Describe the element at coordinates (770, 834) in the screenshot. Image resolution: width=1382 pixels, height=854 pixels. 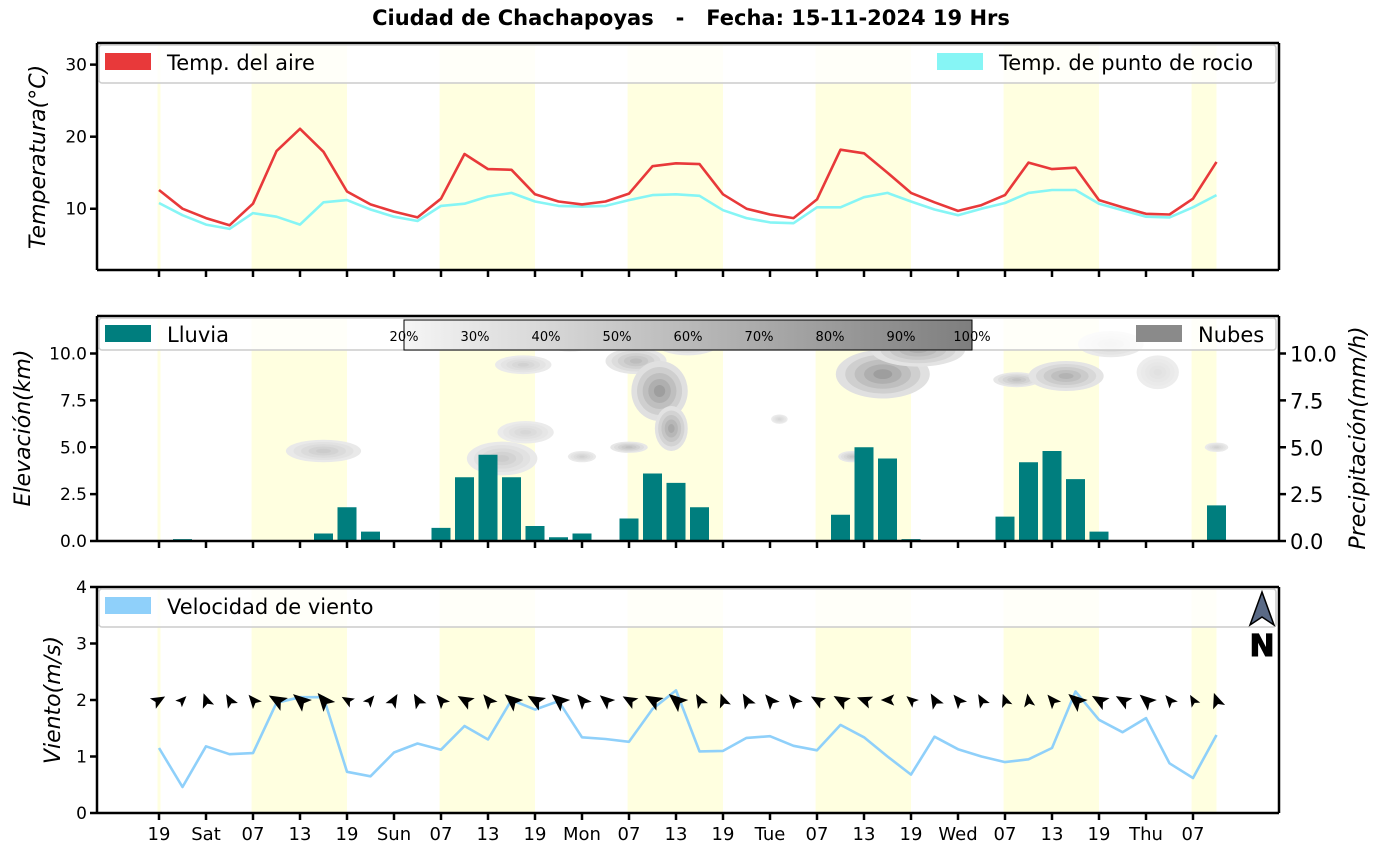
I see `x-tick-label: Tue` at that location.